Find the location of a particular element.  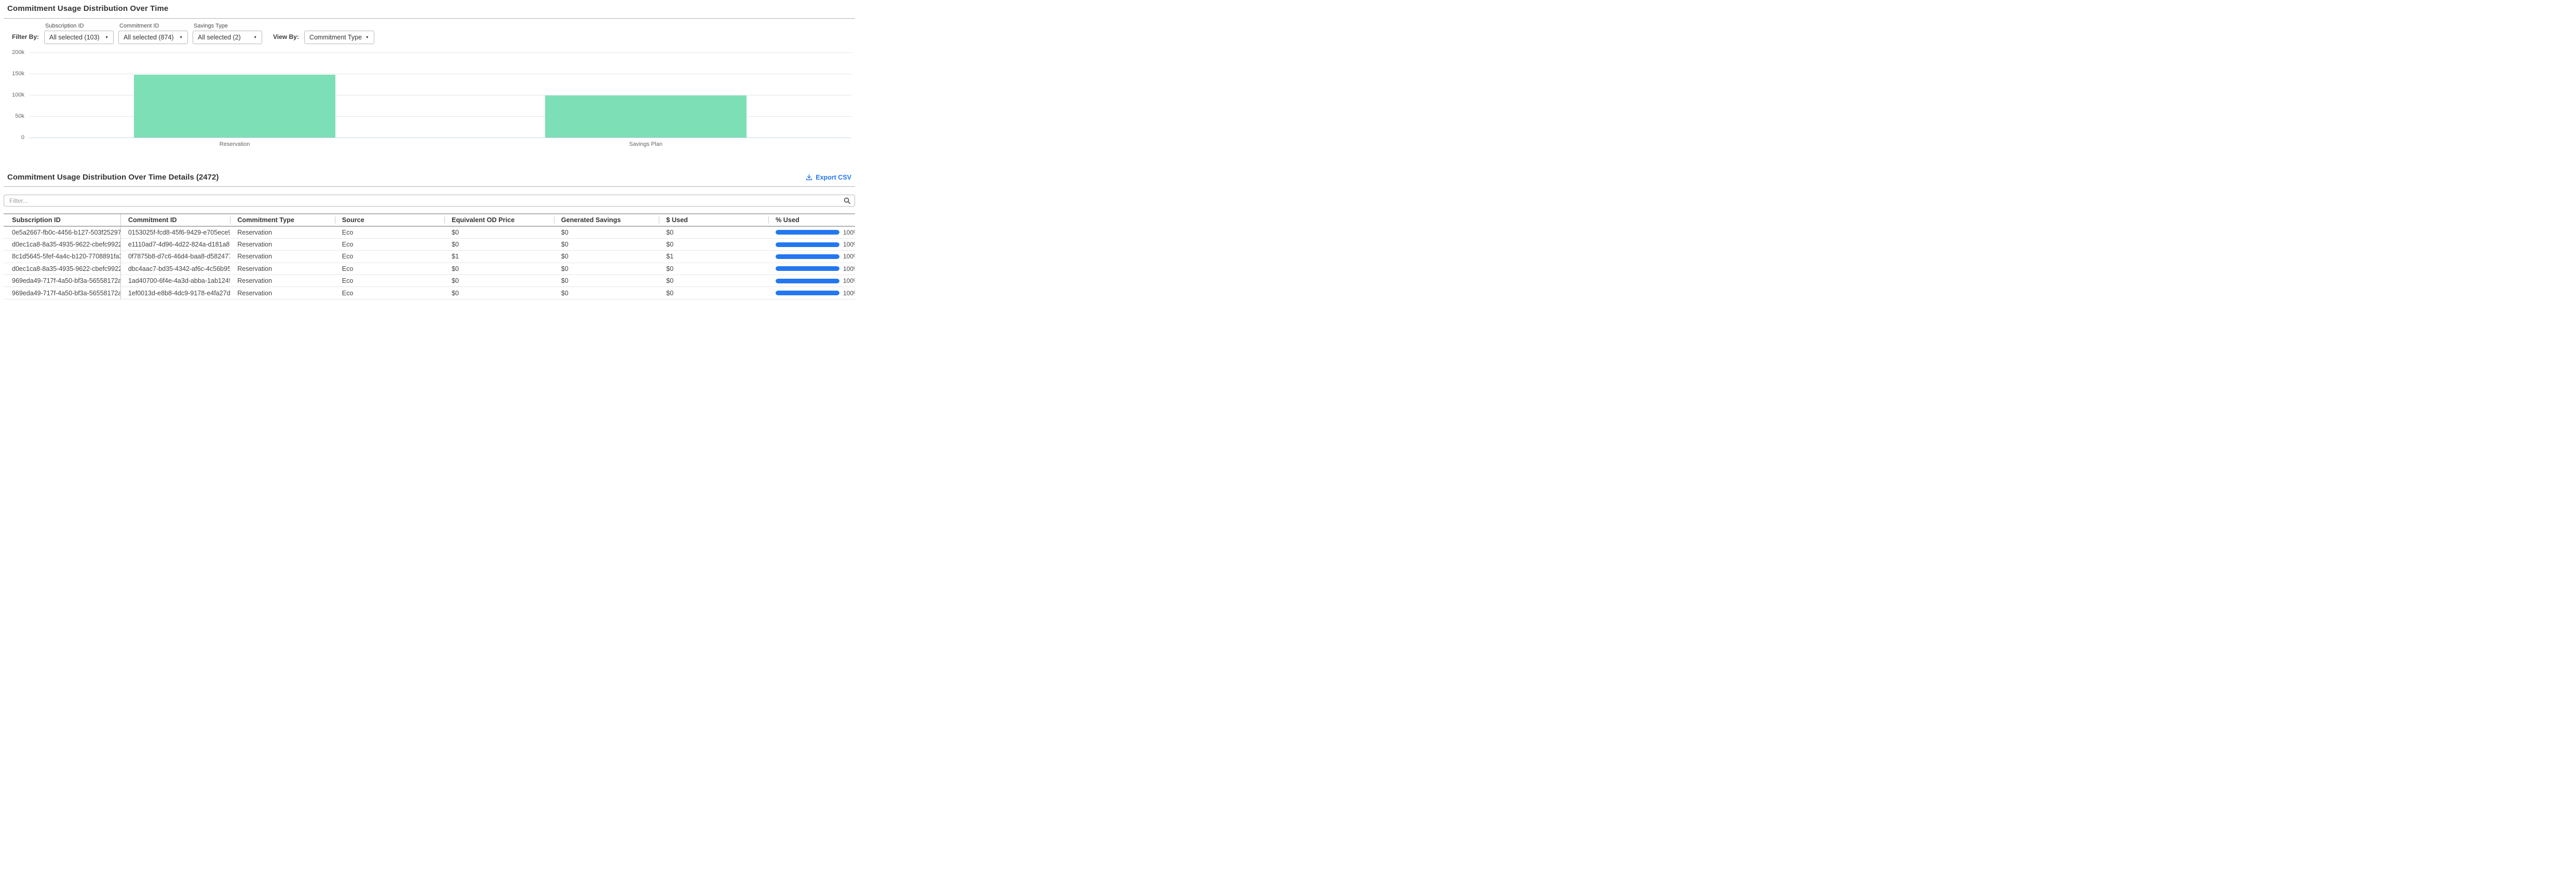

page-title: Commitment Usage Distribution Over Time is located at coordinates (88, 8).